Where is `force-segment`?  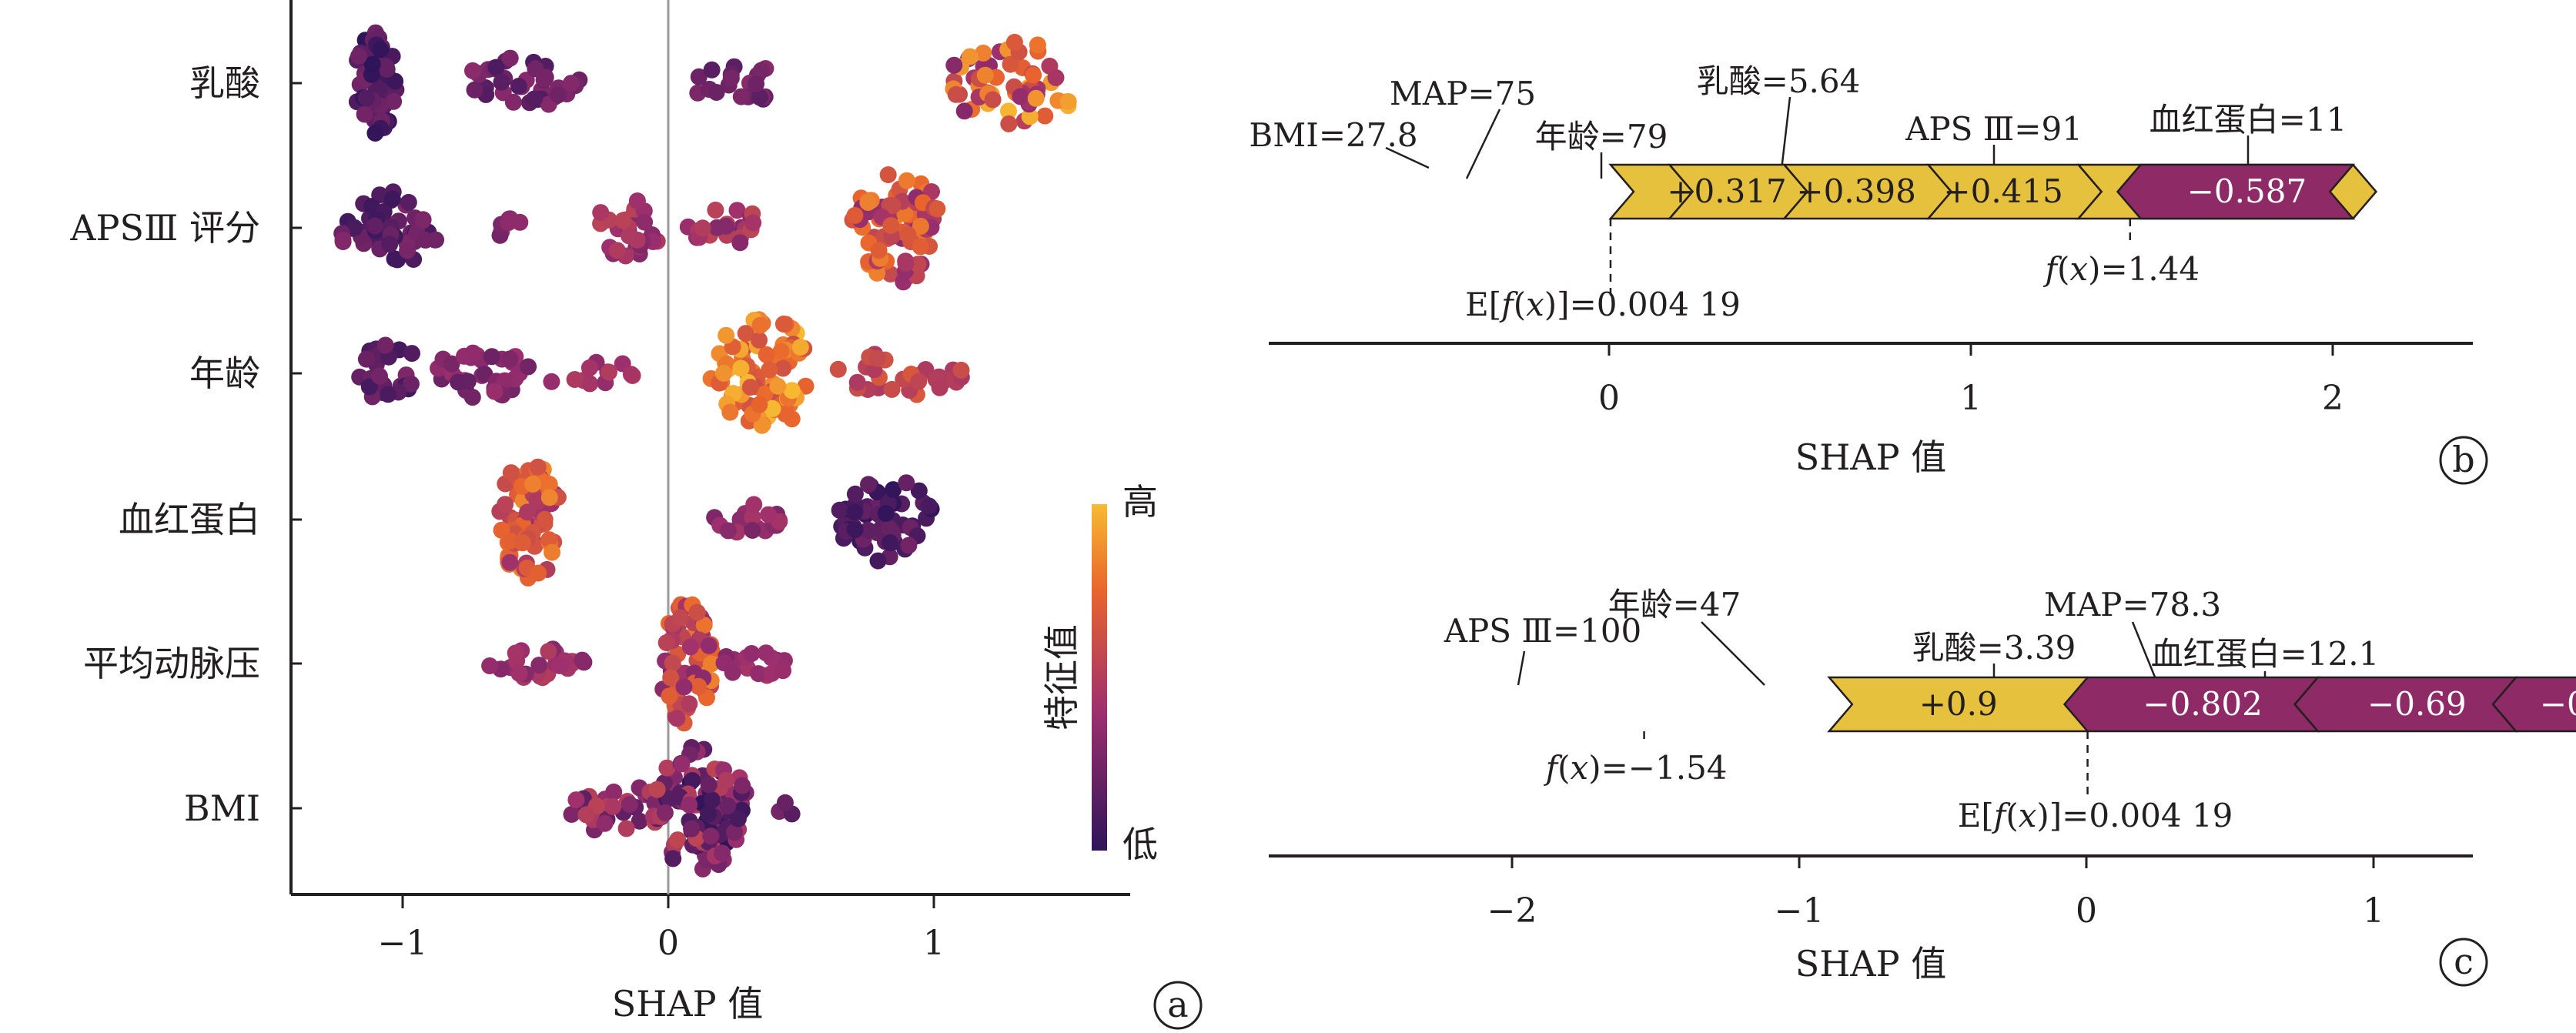 force-segment is located at coordinates (2236, 191).